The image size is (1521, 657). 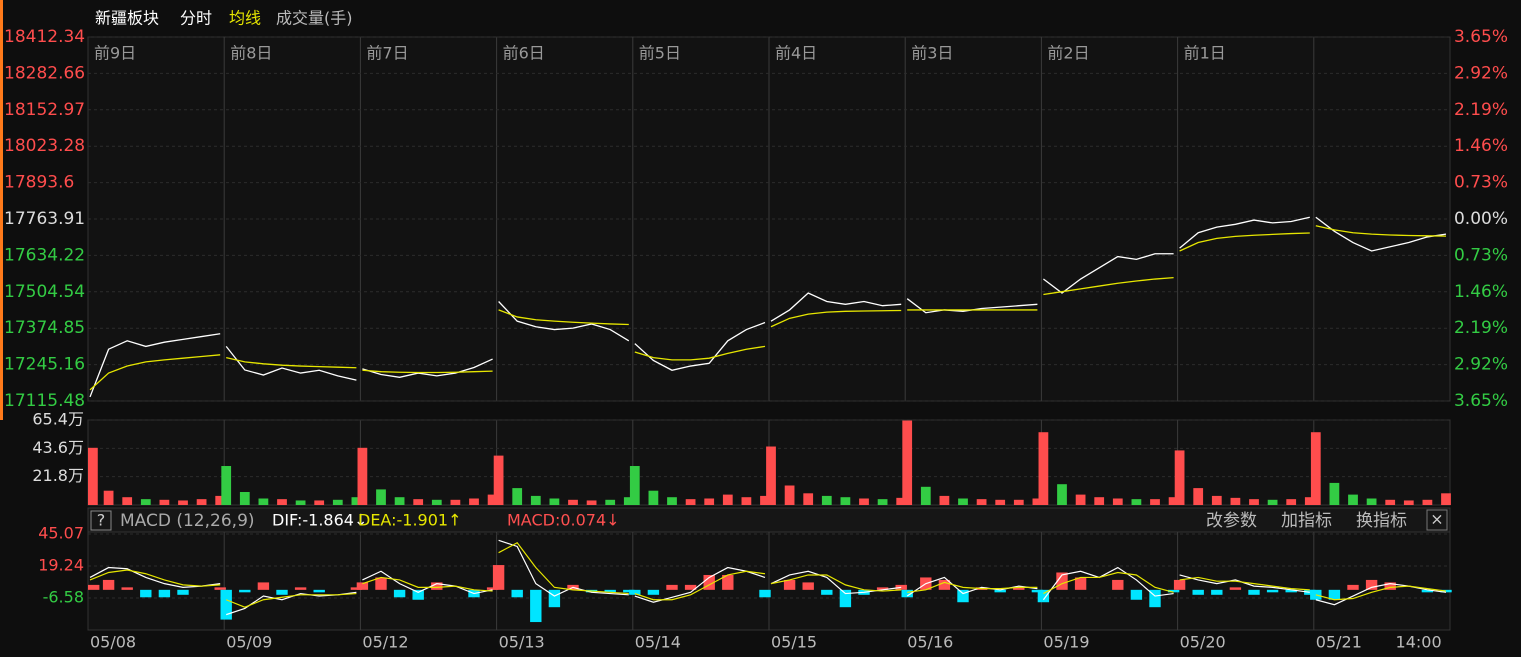 What do you see at coordinates (1, 210) in the screenshot?
I see `side-strip` at bounding box center [1, 210].